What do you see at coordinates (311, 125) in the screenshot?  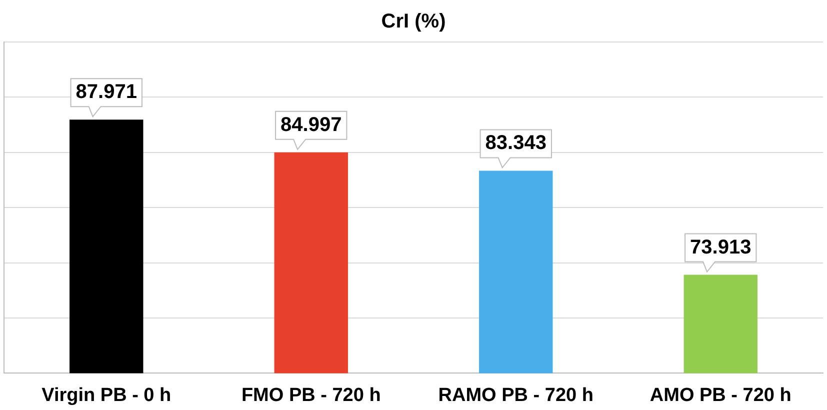 I see `data-label: 84.997` at bounding box center [311, 125].